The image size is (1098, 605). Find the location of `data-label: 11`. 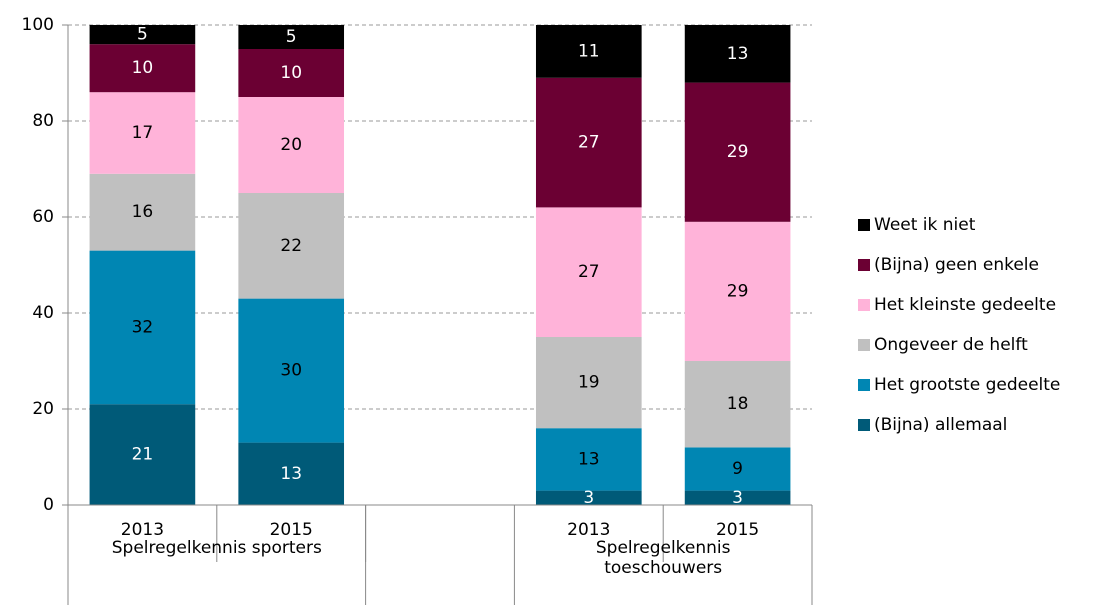

data-label: 11 is located at coordinates (589, 51).